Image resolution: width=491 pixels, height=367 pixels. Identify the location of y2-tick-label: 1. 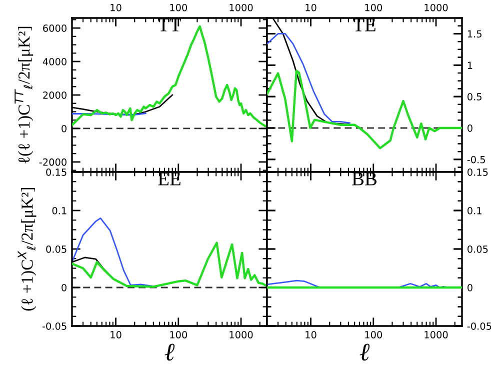
(470, 65).